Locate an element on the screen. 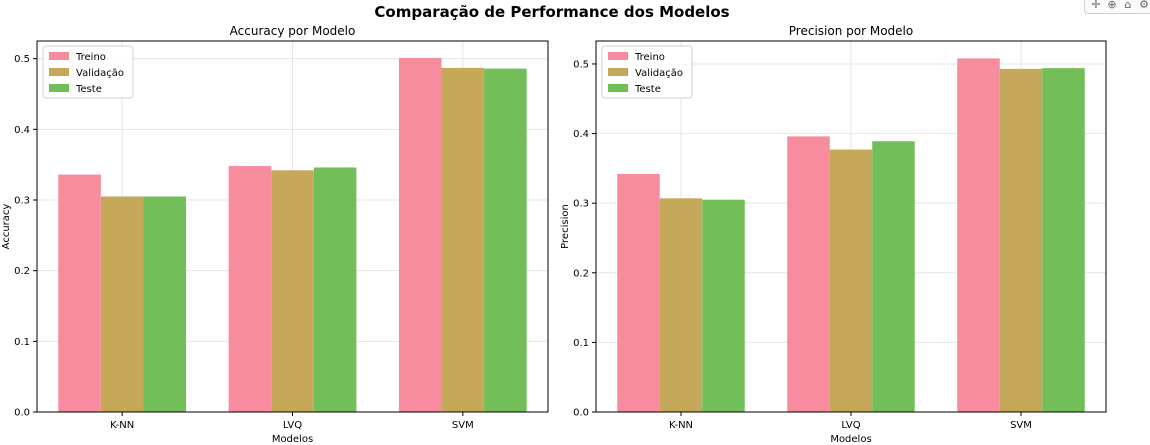 The height and width of the screenshot is (445, 1150). zoom-icon: ⊕ is located at coordinates (1112, 5).